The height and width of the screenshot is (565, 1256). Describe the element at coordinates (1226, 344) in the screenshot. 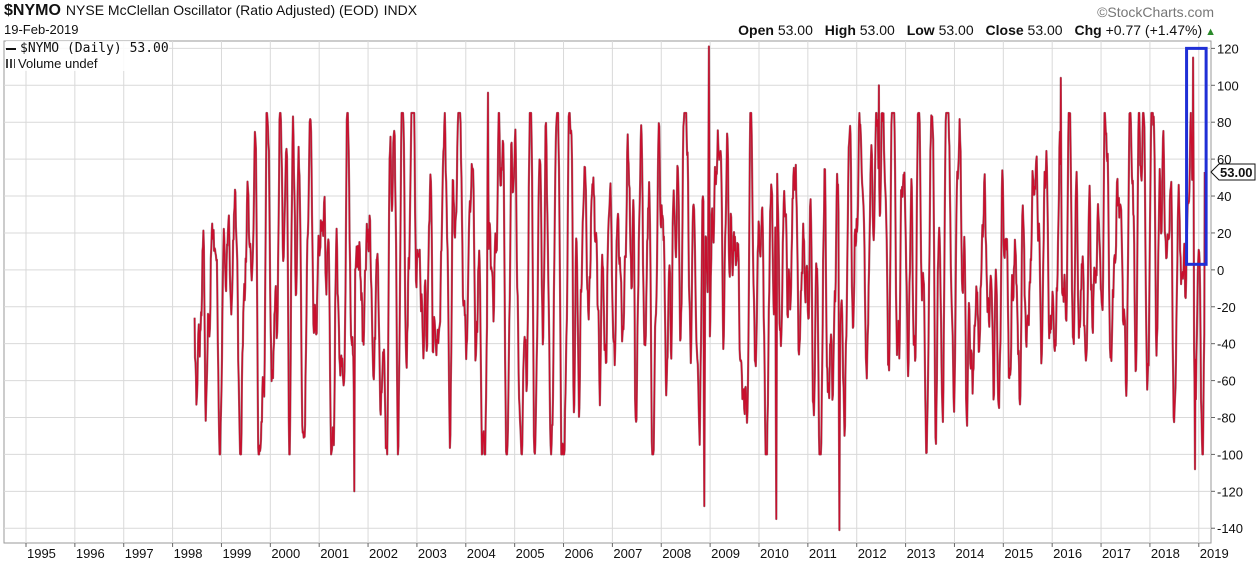

I see `y-tick-label: -40` at that location.